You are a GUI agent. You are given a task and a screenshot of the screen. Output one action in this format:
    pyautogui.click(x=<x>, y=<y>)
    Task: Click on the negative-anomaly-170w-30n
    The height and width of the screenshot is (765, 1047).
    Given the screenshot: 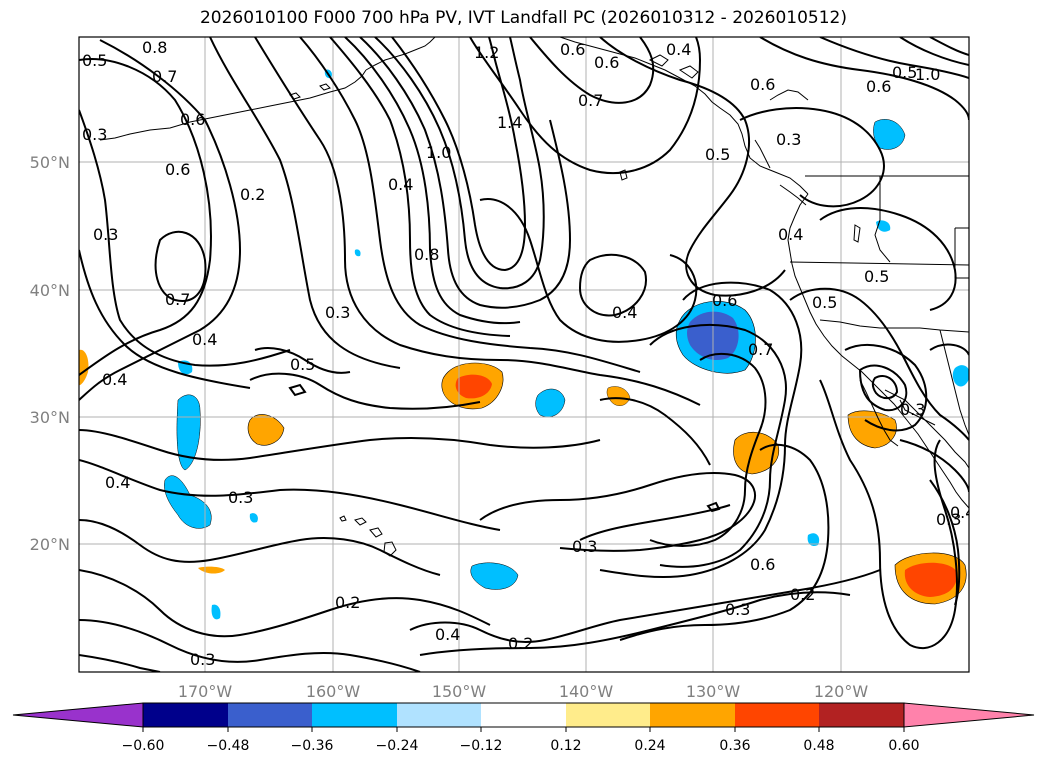 What is the action you would take?
    pyautogui.click(x=188, y=432)
    